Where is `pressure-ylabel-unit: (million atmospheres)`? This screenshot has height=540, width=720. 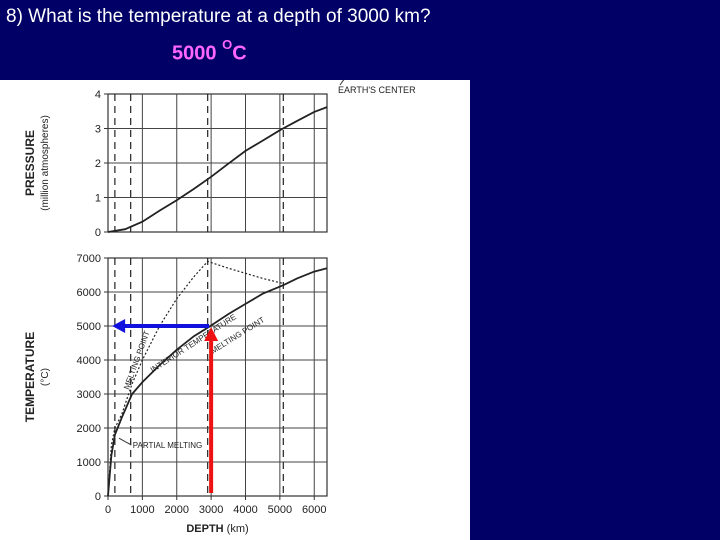 pressure-ylabel-unit: (million atmospheres) is located at coordinates (45, 163).